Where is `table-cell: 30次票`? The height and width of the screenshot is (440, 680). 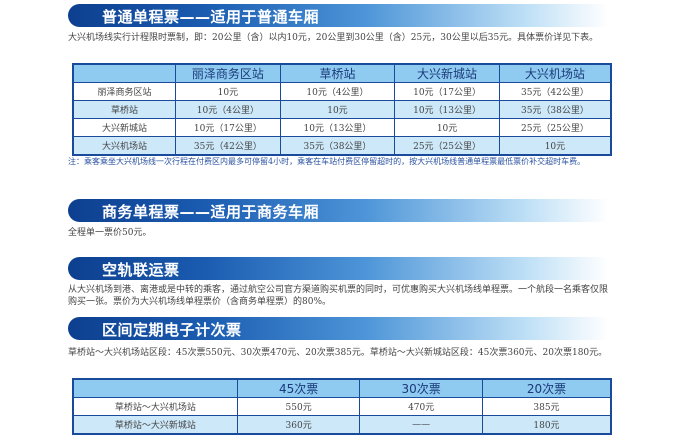 table-cell: 30次票 is located at coordinates (421, 388).